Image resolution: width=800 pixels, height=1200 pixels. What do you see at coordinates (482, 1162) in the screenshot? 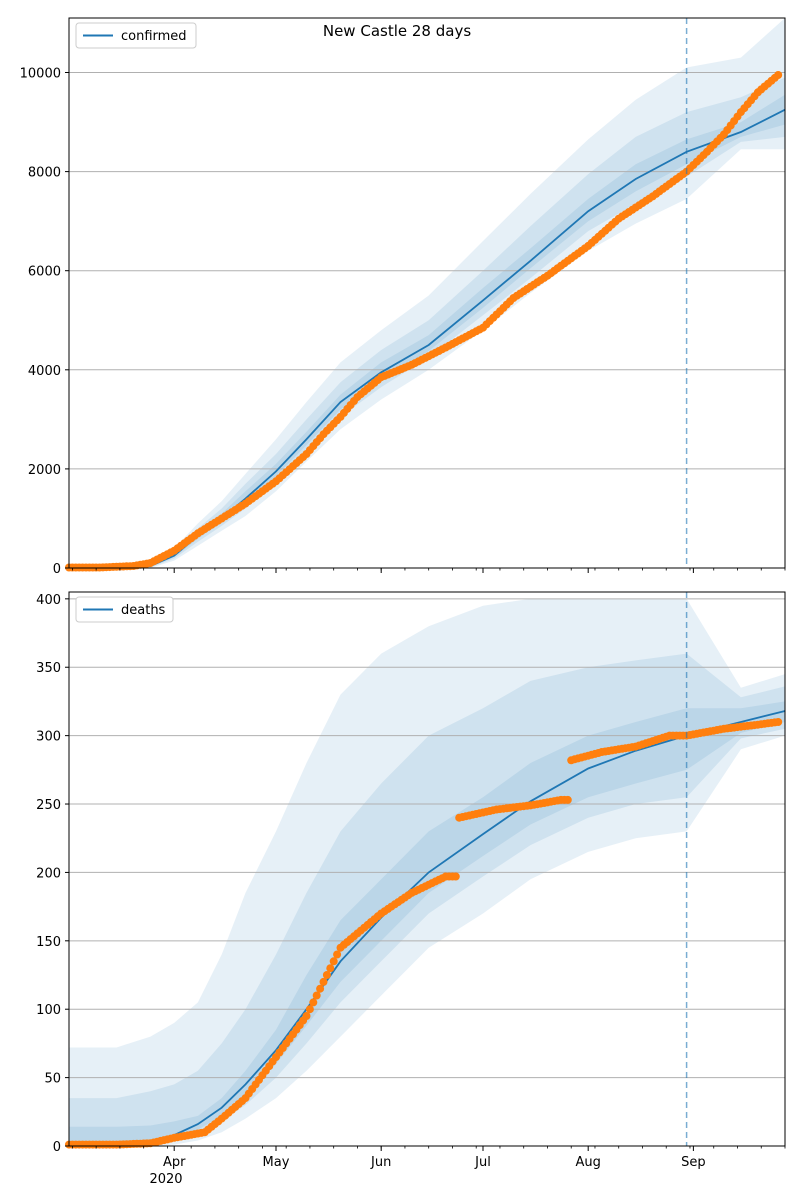
I see `x-tick-label: Jul` at bounding box center [482, 1162].